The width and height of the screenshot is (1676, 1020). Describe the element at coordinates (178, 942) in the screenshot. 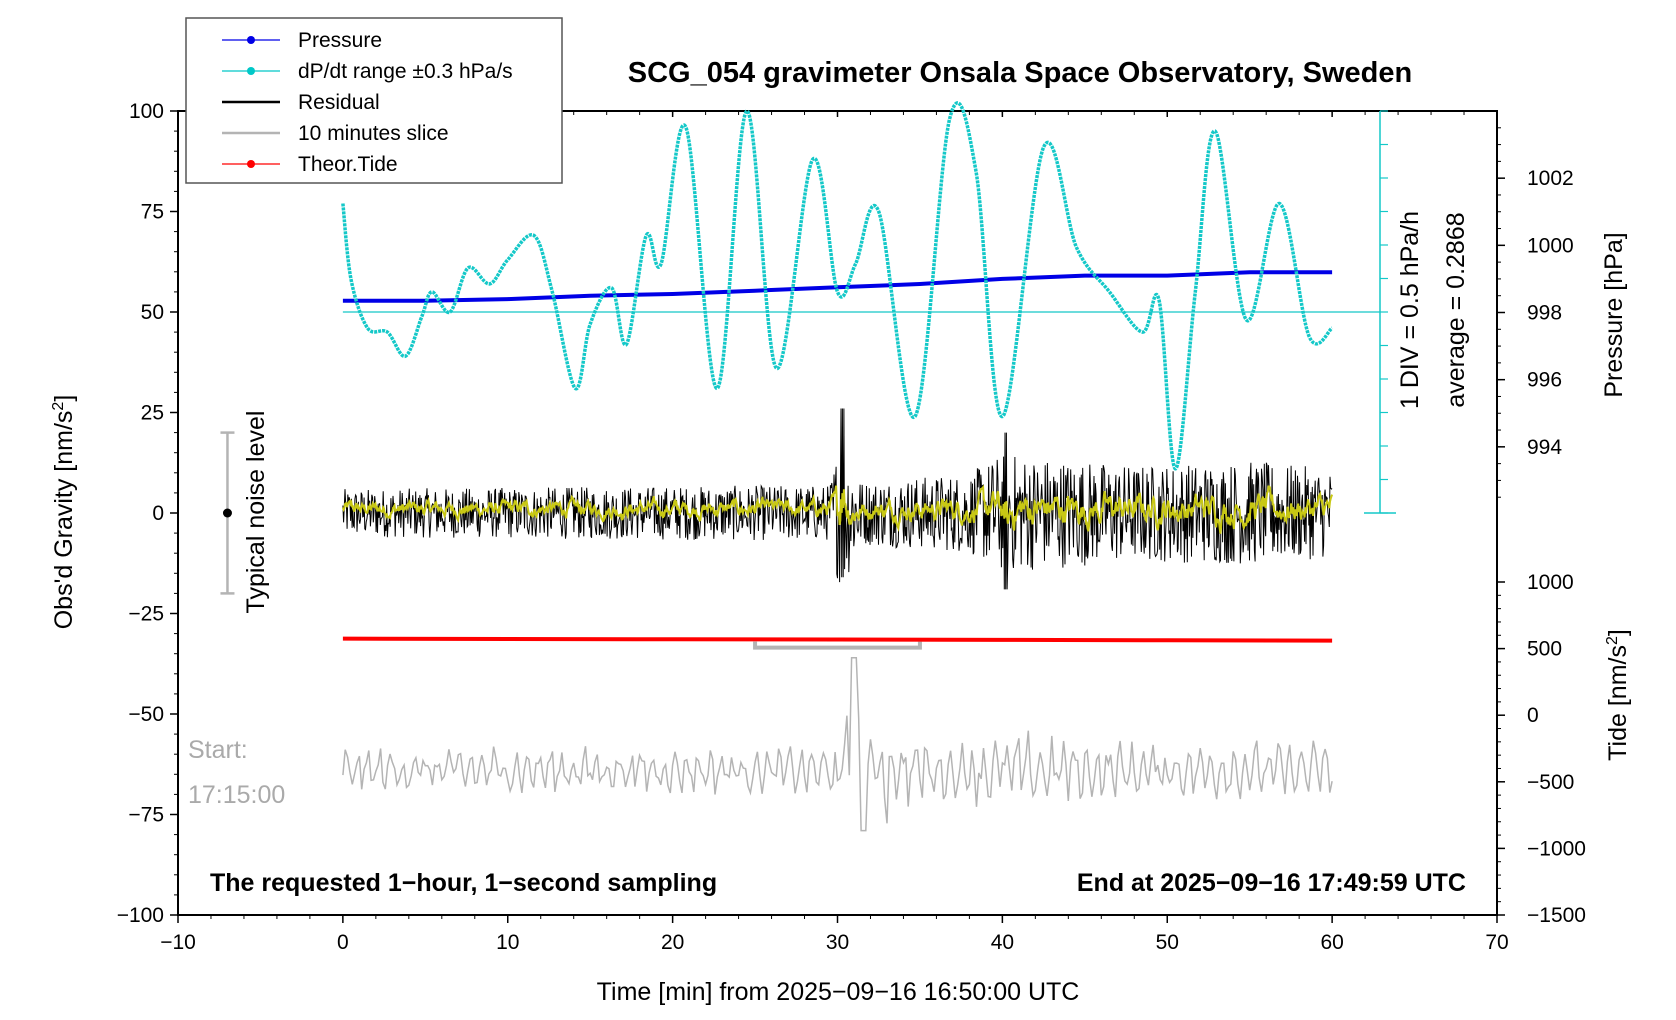

I see `x-tick-label: −10` at that location.